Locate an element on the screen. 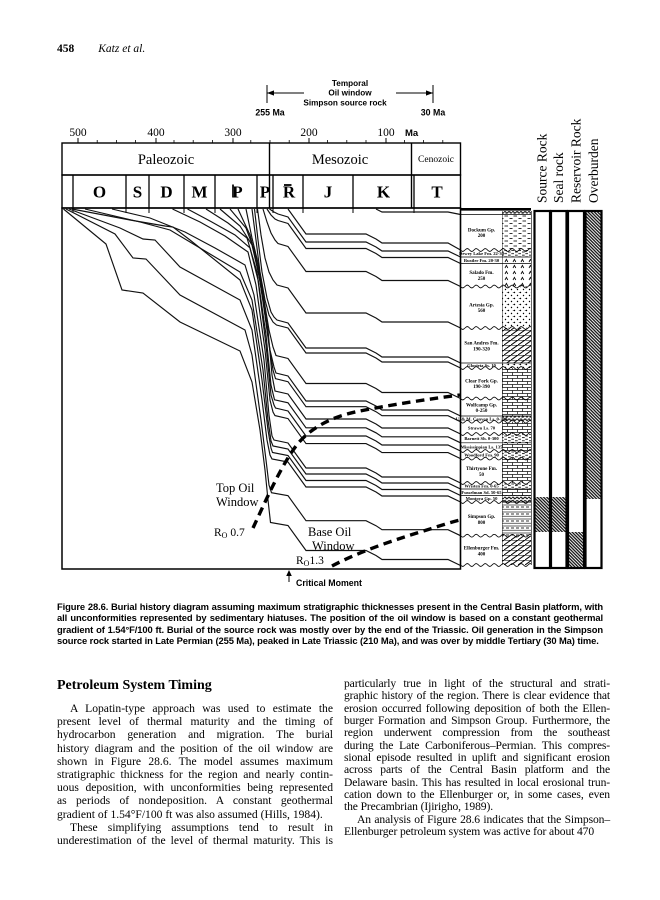  svg-text: O is located at coordinates (99, 192).